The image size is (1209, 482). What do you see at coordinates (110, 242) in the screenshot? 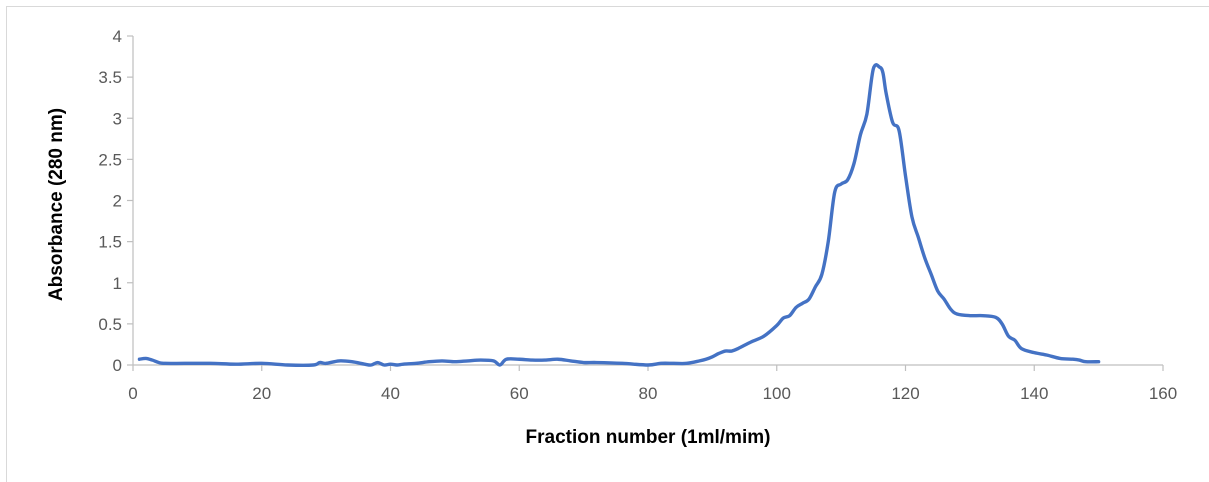
I see `y-tick-label: 1.5` at bounding box center [110, 242].